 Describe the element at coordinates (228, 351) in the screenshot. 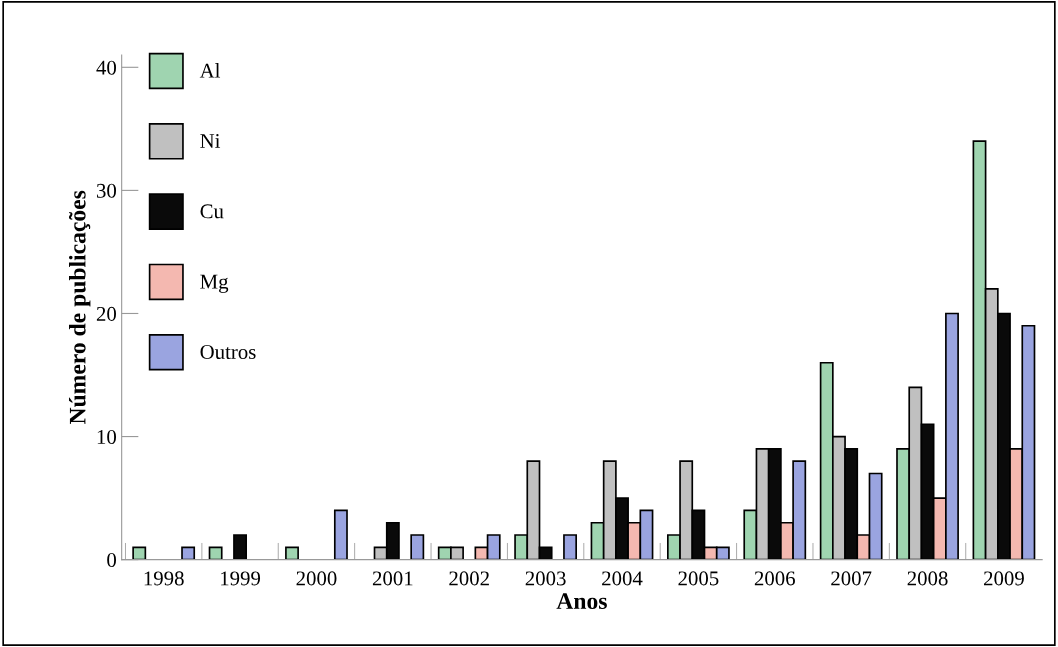

I see `legend-label: Outros` at that location.